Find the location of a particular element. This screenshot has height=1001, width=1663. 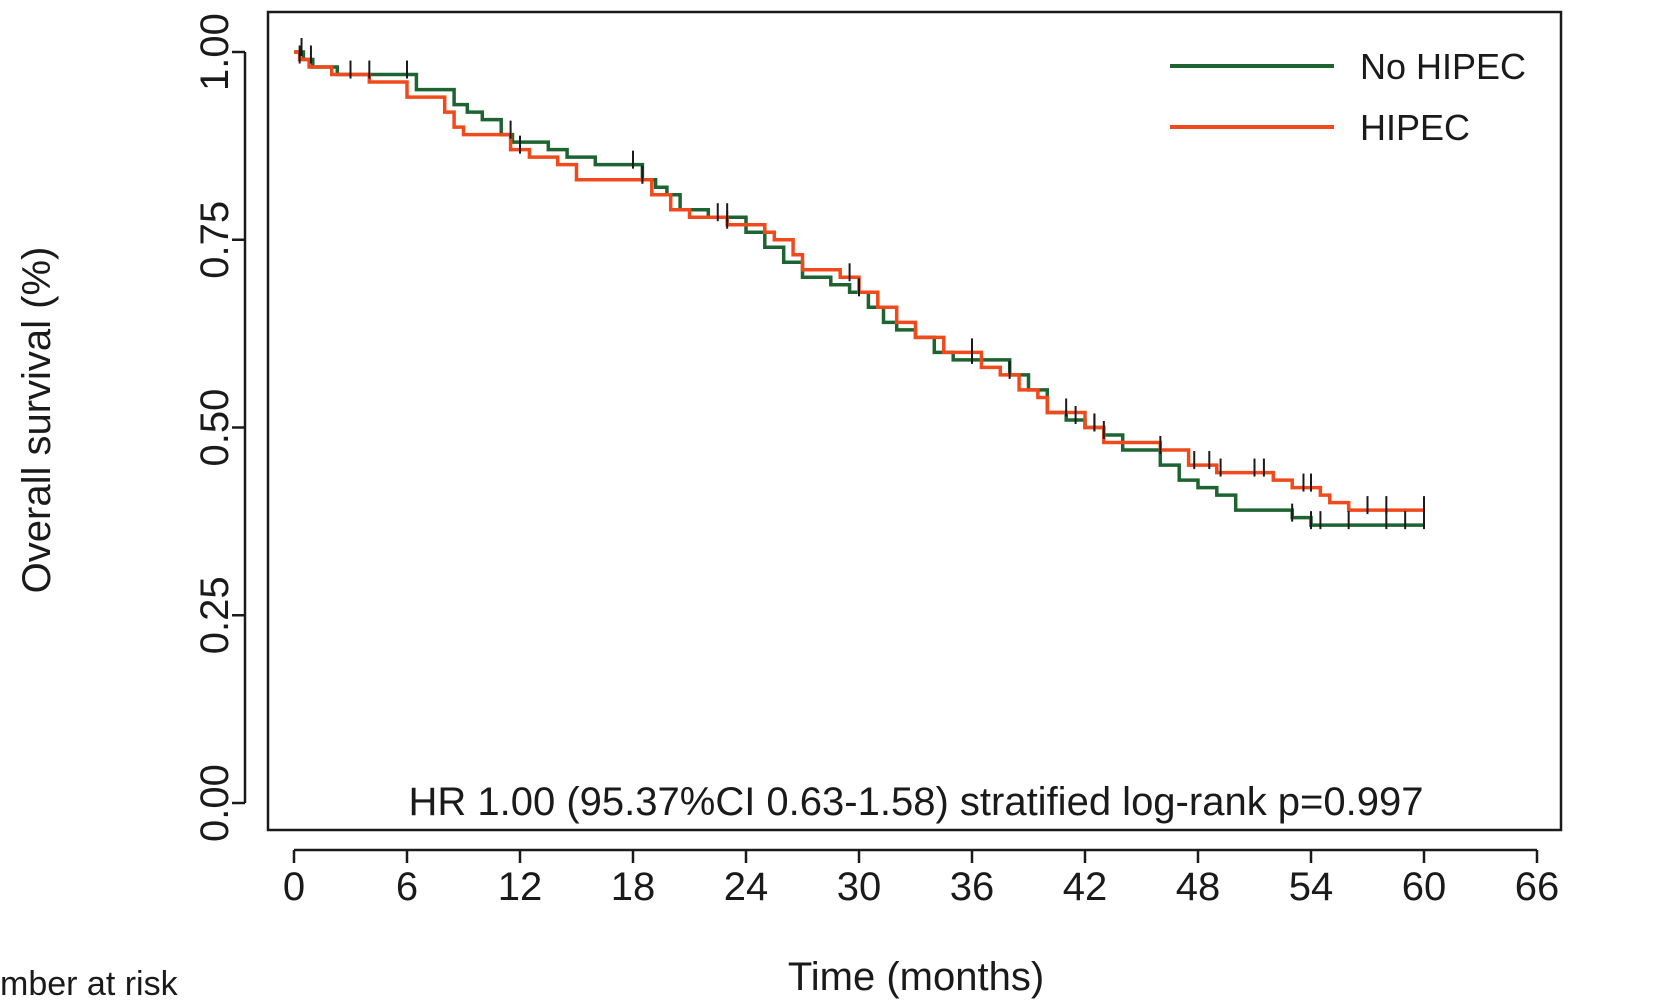

y-tick-label: 1.00 is located at coordinates (215, 52).